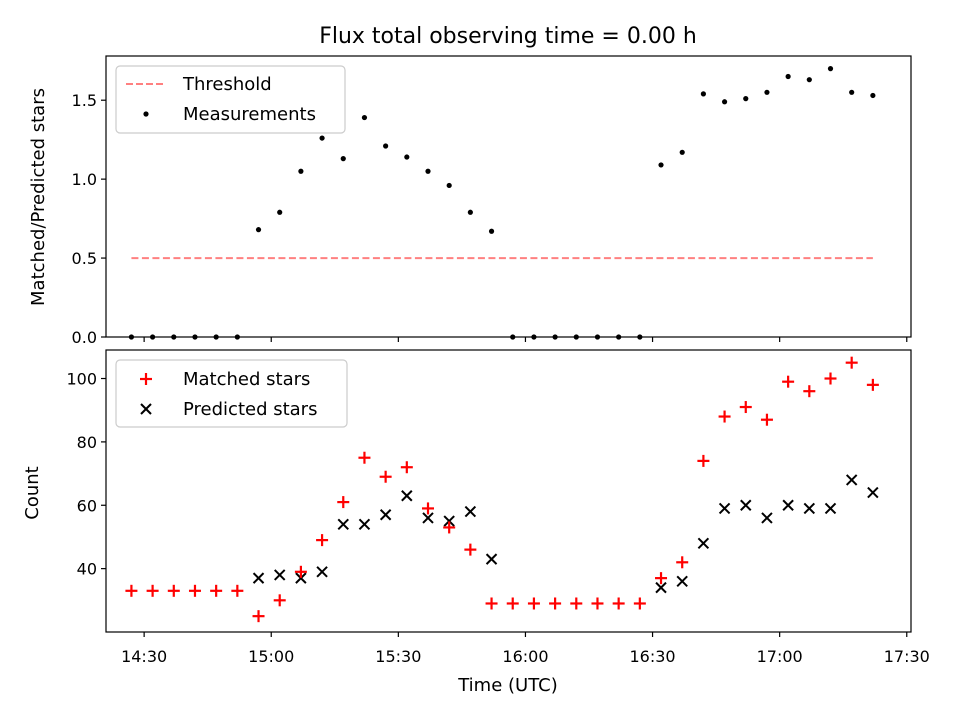  Describe the element at coordinates (907, 656) in the screenshot. I see `bottom-x-tick-label: 17:30` at that location.